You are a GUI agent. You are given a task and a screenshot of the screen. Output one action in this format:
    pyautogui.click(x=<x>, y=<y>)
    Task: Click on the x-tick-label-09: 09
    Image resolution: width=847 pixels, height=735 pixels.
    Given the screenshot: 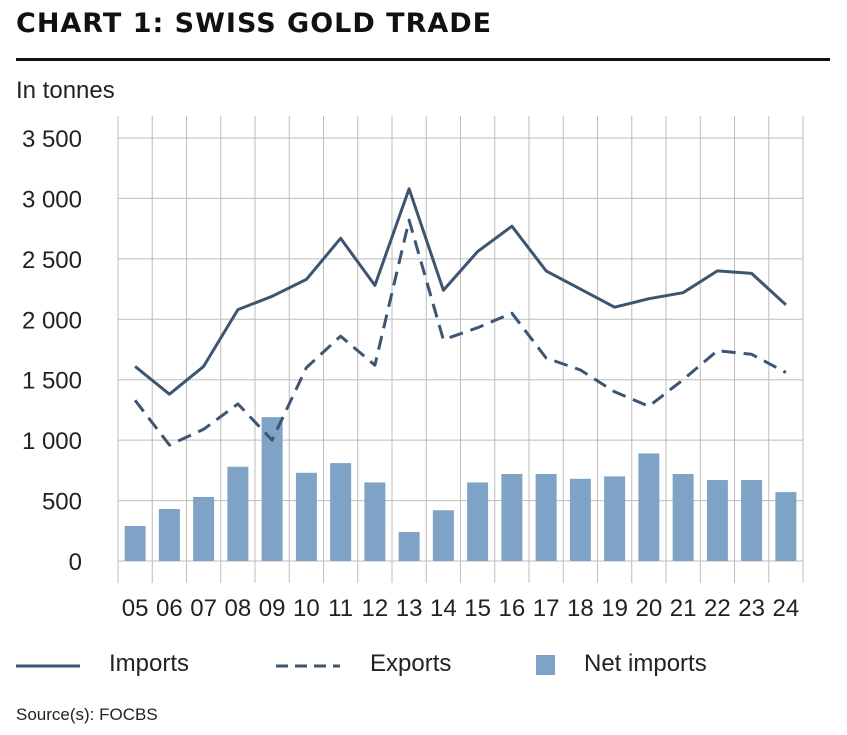 What is the action you would take?
    pyautogui.click(x=272, y=608)
    